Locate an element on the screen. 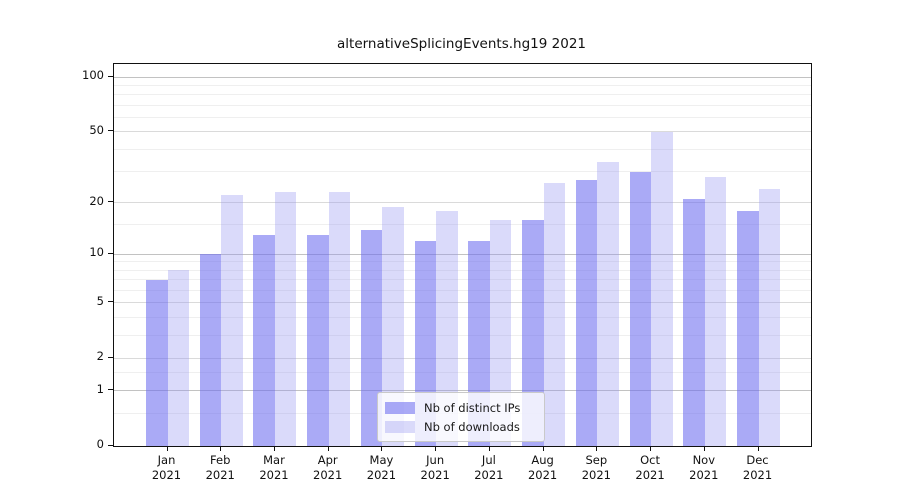  x-tick-label-nov: Nov 2021 is located at coordinates (704, 467).